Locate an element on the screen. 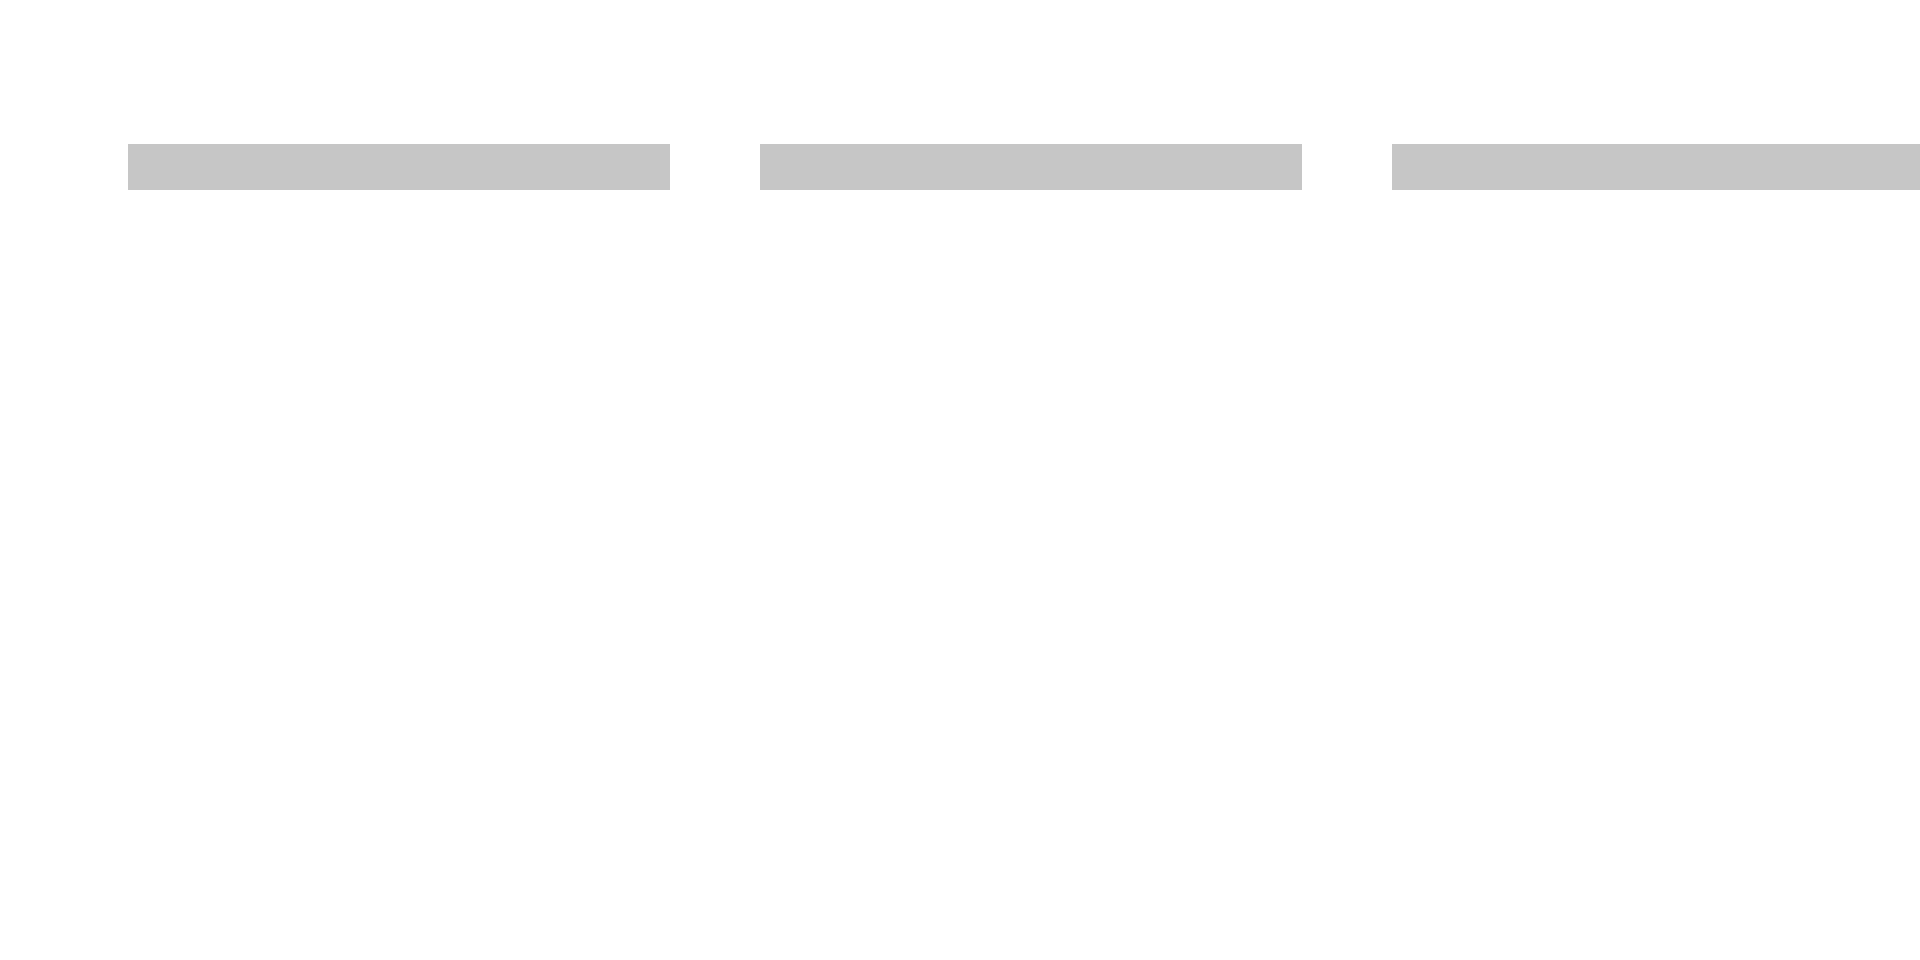  x-title-spacer-right is located at coordinates (1656, 815).